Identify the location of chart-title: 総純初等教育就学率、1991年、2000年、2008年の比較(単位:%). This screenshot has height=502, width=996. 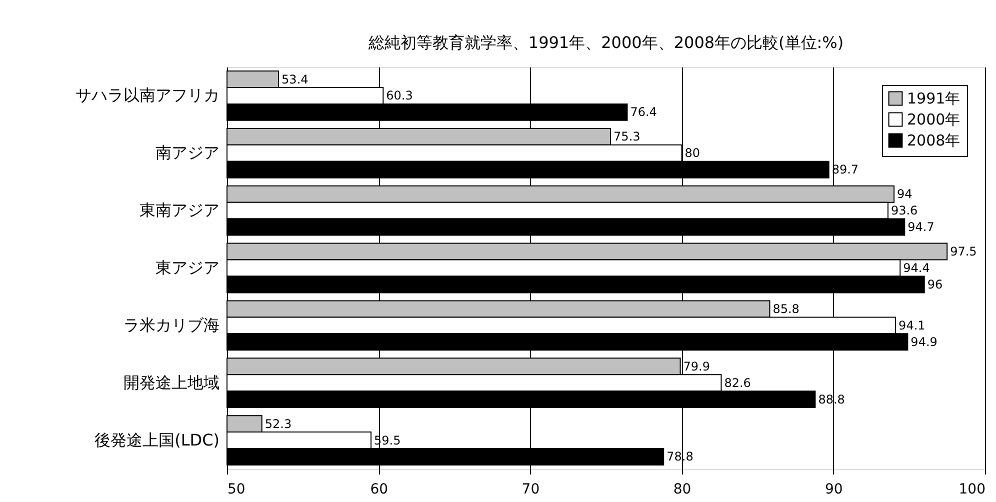
(605, 42).